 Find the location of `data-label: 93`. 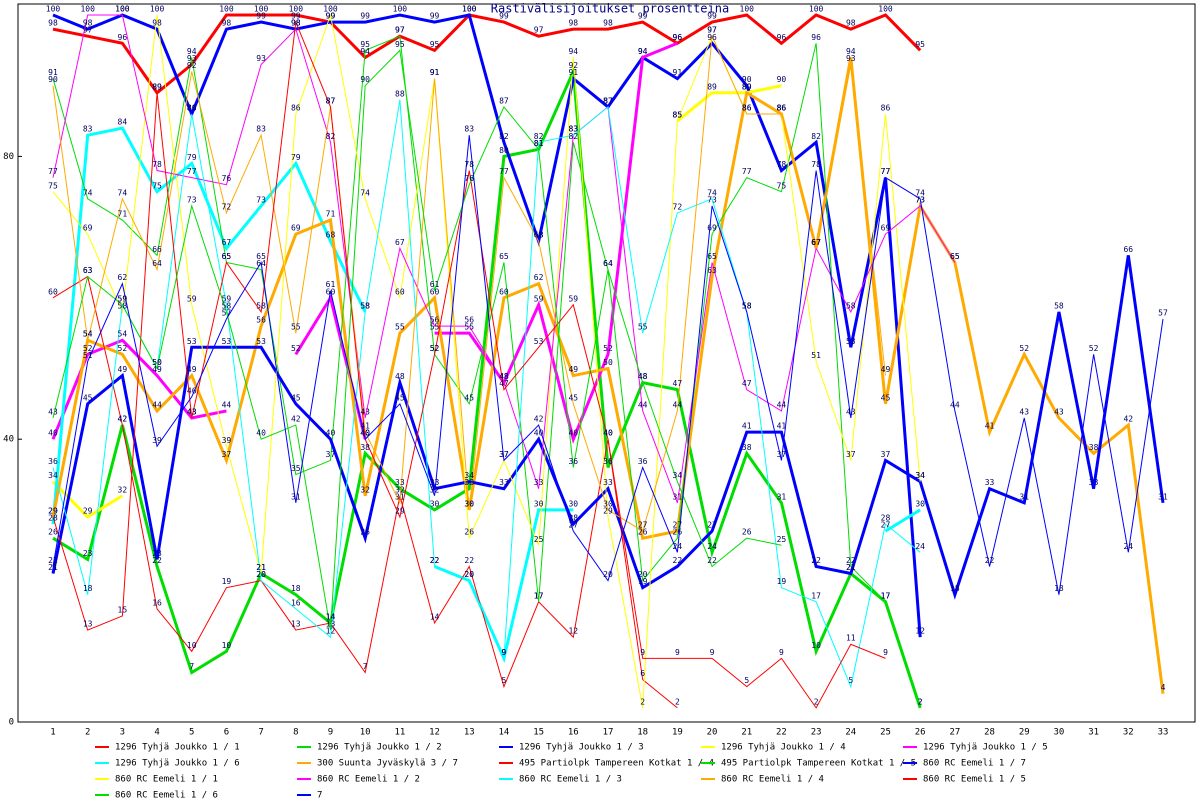

data-label: 93 is located at coordinates (261, 58).